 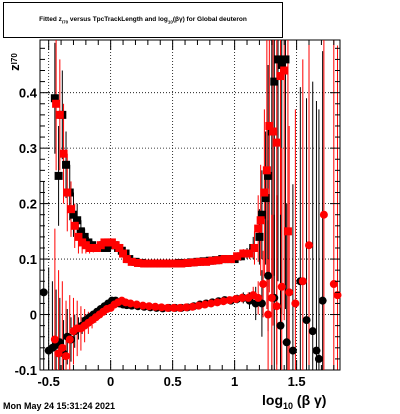 I want to click on y-tick-label: 0, so click(x=33, y=315).